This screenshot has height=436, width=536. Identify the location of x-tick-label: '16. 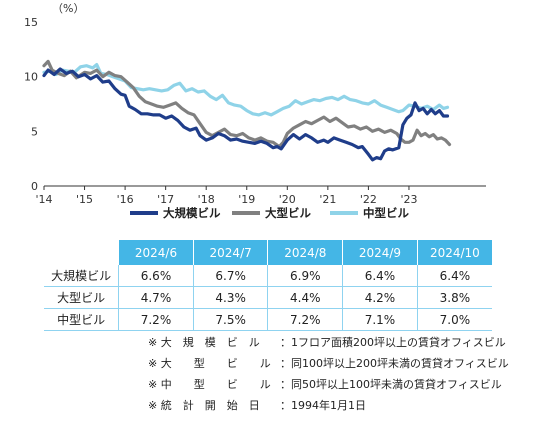
(125, 199).